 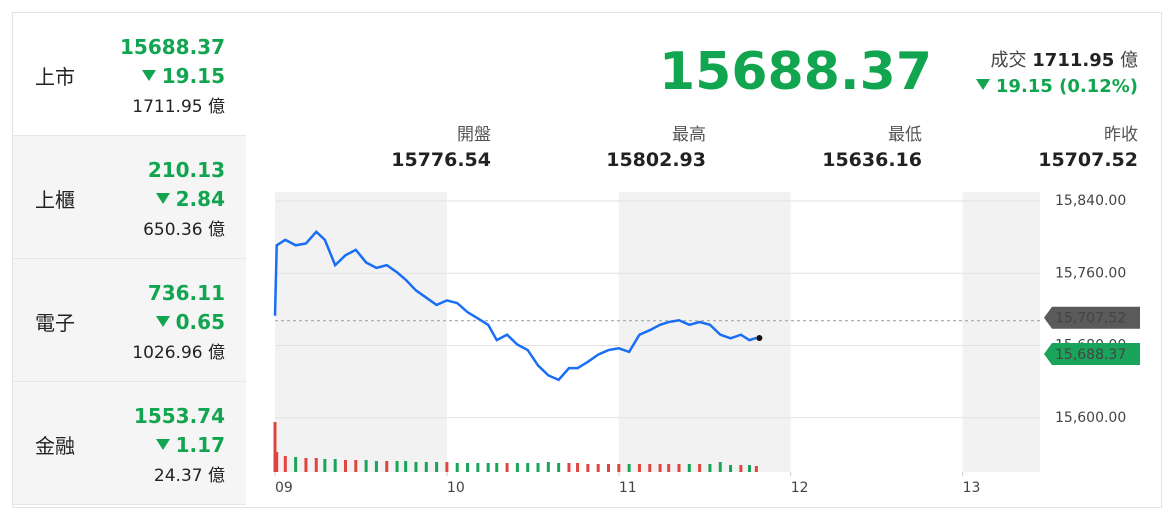 I want to click on change-value: 19.15, so click(x=193, y=76).